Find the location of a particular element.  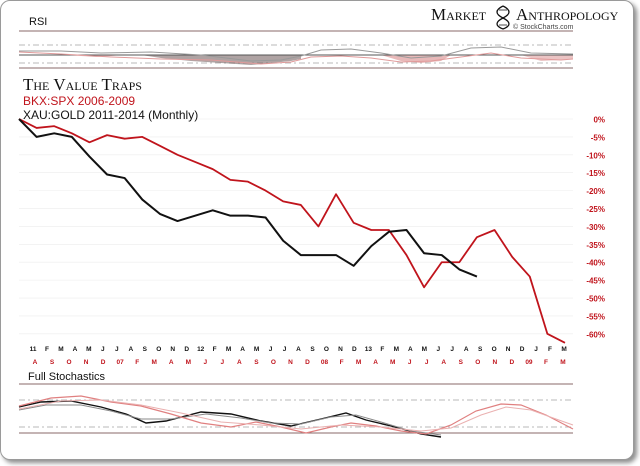

stoch-xau-d-line is located at coordinates (230, 420).